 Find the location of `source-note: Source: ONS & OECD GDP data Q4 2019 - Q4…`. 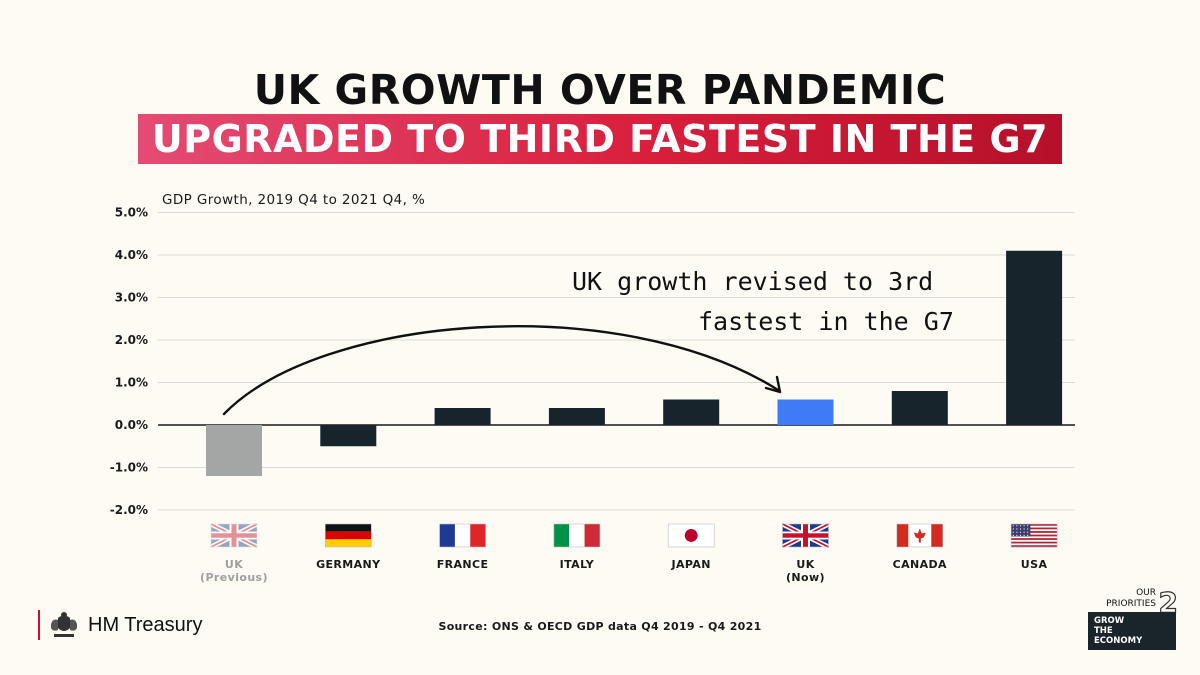

source-note: Source: ONS & OECD GDP data Q4 2019 - Q4… is located at coordinates (600, 626).